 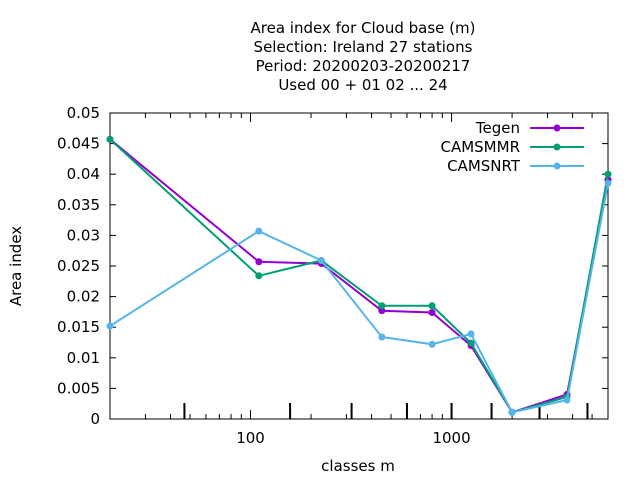 What do you see at coordinates (480, 147) in the screenshot?
I see `legend-label: CAMSMMR` at bounding box center [480, 147].